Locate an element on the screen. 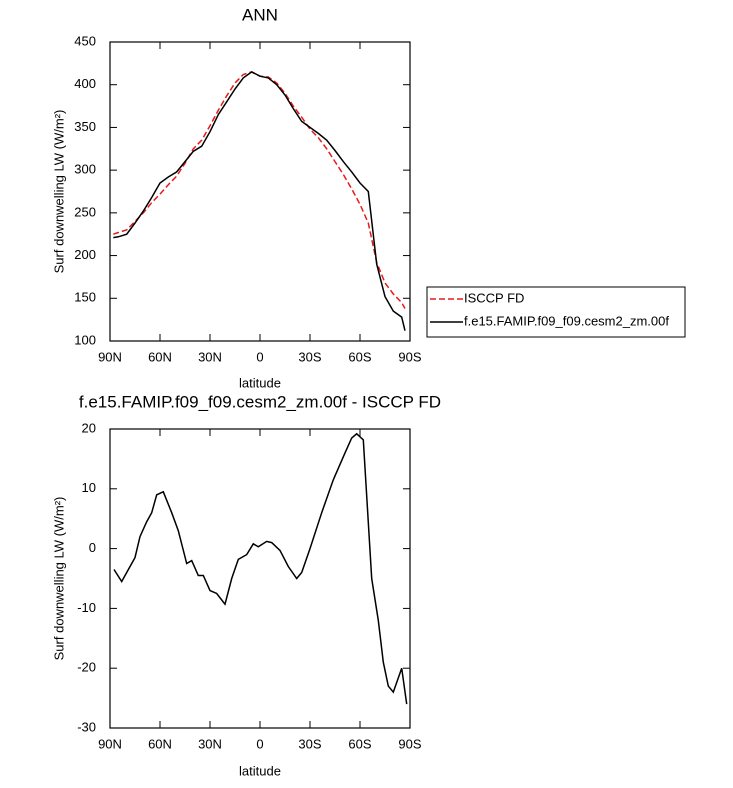 The image size is (733, 788). y-tick-label: -10 is located at coordinates (86, 607).